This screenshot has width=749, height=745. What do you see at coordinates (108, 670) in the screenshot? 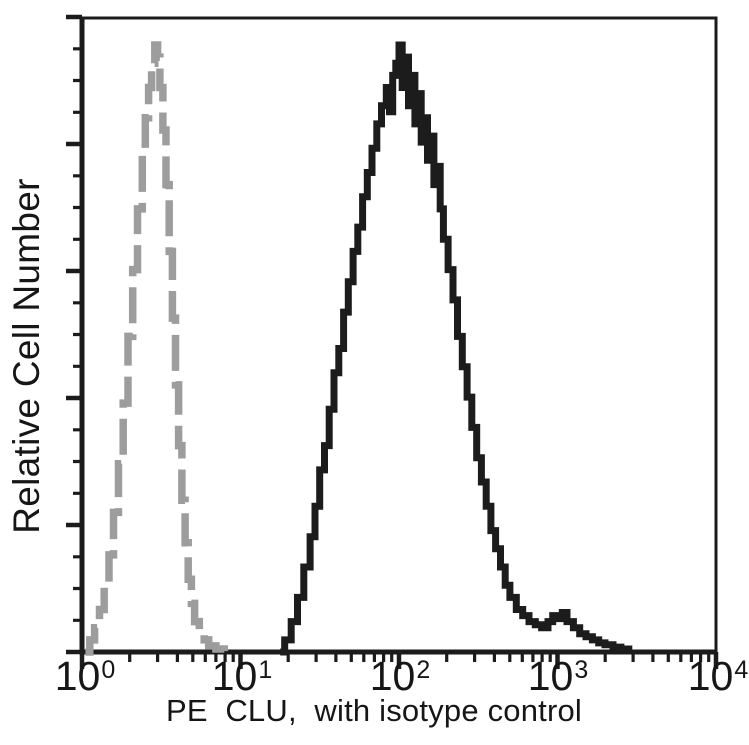
I see `tick-exponent: 0` at bounding box center [108, 670].